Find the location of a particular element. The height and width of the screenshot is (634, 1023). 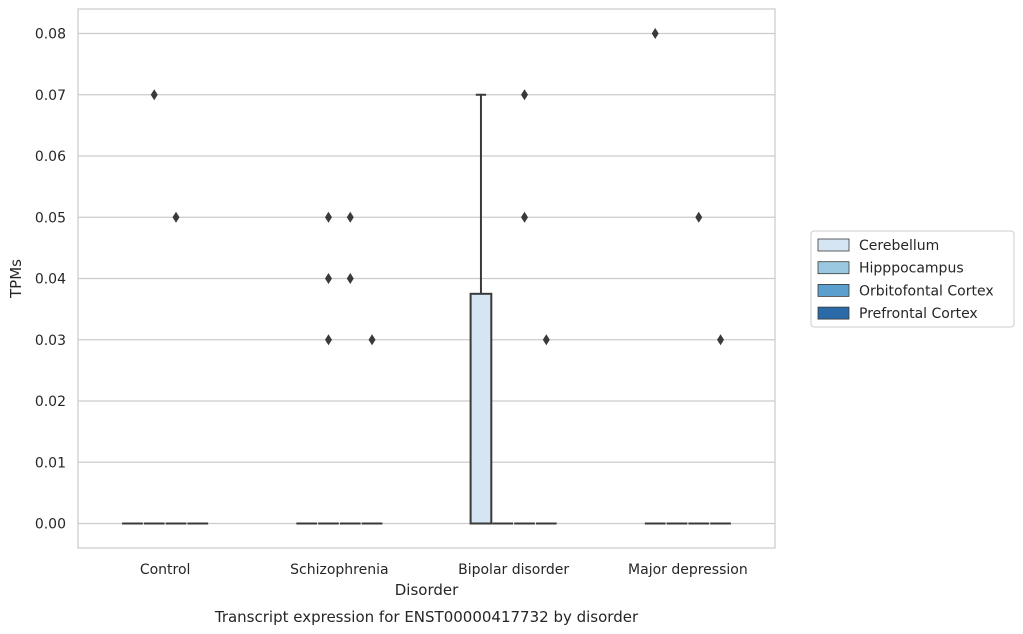

y-axis-title: TPMs is located at coordinates (16, 279).